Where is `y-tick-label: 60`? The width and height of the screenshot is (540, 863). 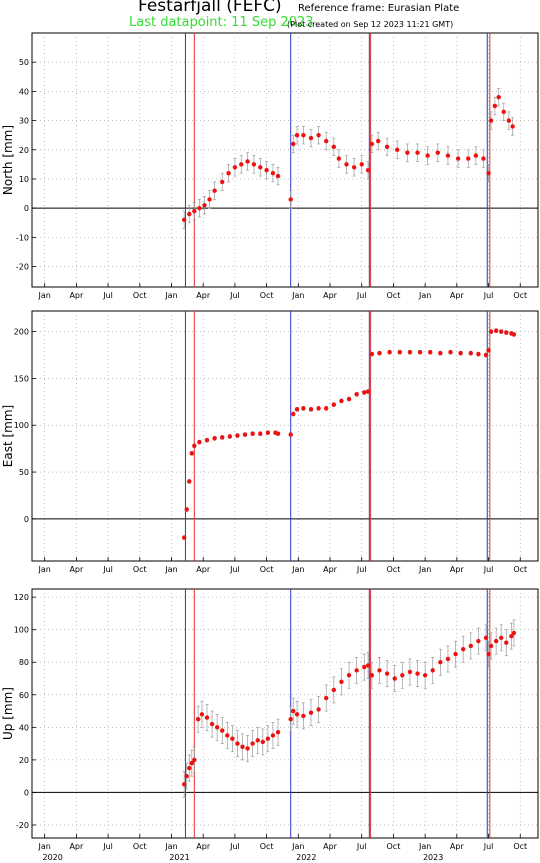 y-tick-label: 60 is located at coordinates (24, 695).